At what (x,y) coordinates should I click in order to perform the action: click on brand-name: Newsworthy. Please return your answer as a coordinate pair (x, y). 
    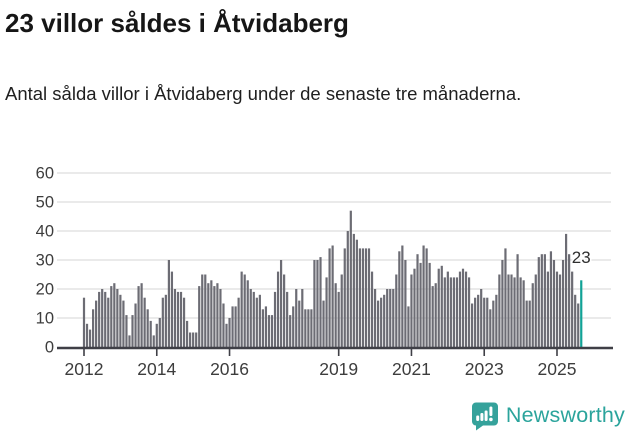
    Looking at the image, I should click on (565, 414).